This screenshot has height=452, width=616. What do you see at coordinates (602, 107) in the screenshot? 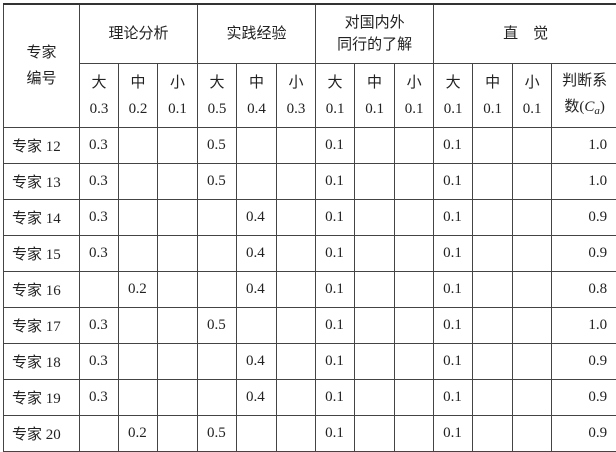
I see `coef-close: )` at bounding box center [602, 107].